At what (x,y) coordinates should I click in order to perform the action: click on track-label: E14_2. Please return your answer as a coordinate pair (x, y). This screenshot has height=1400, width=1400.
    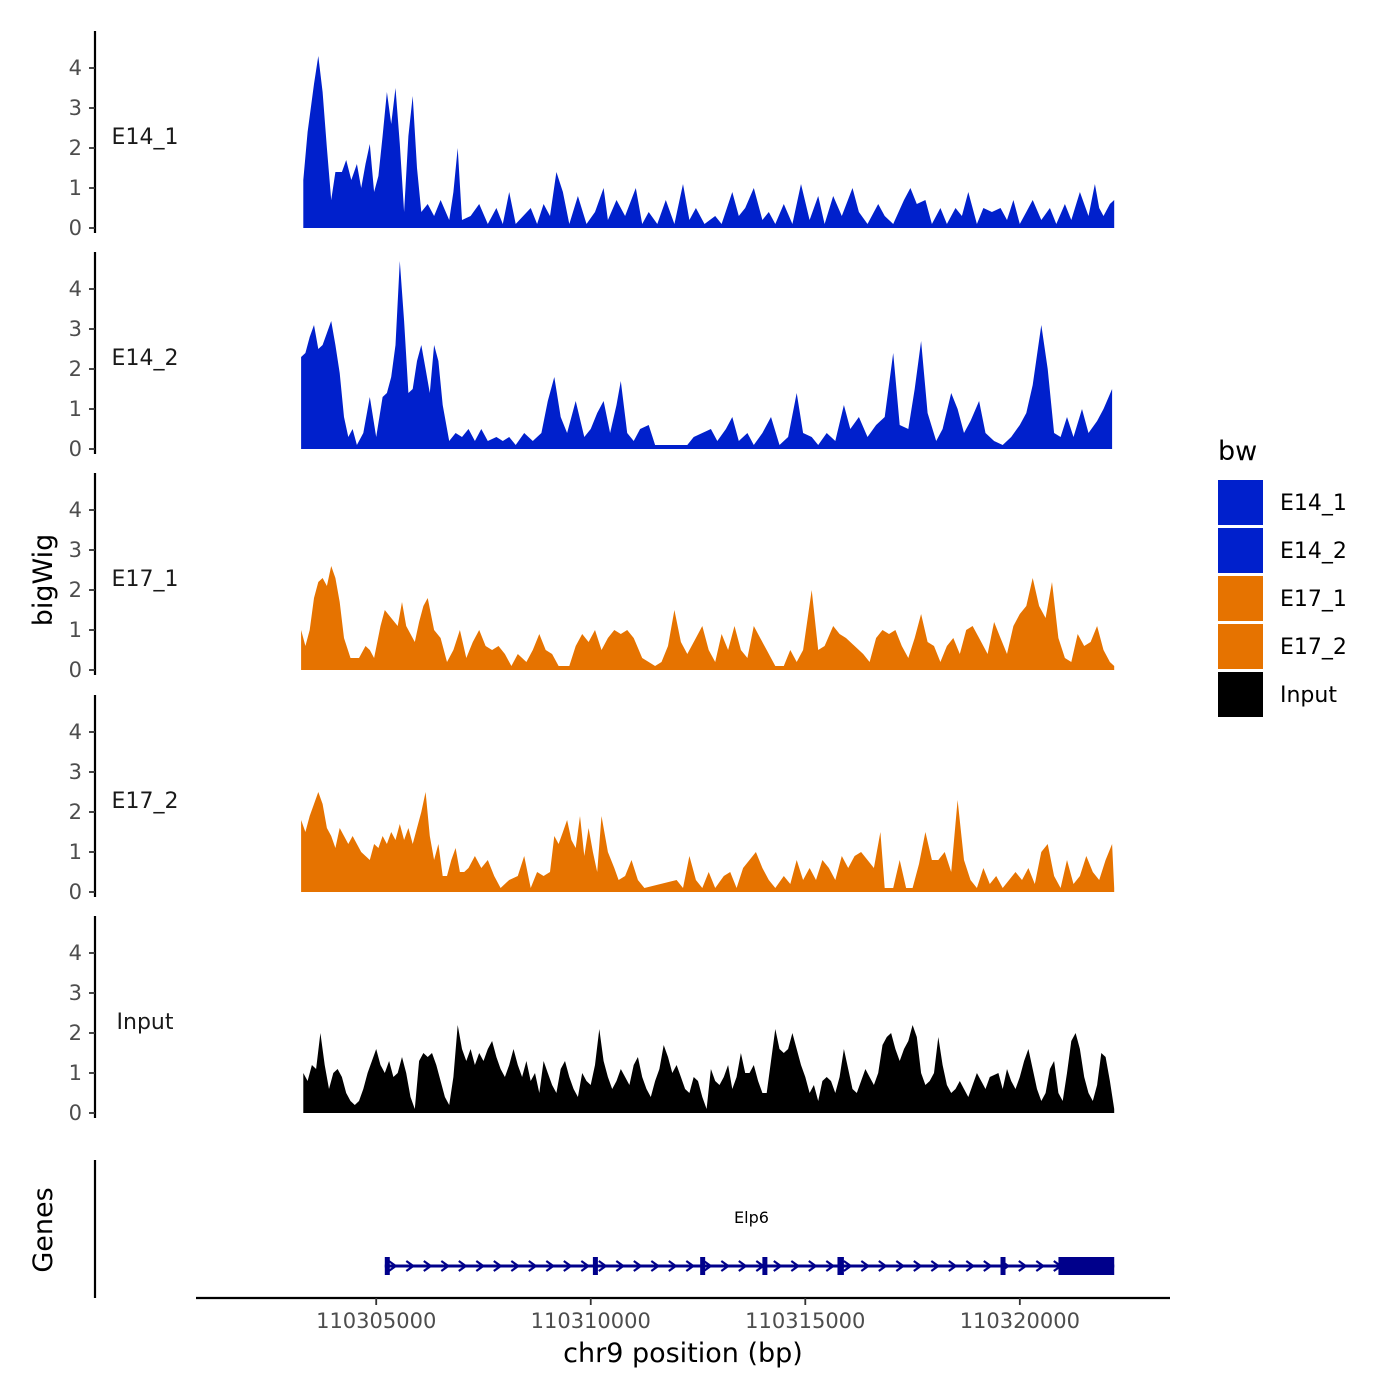
    Looking at the image, I should click on (145, 358).